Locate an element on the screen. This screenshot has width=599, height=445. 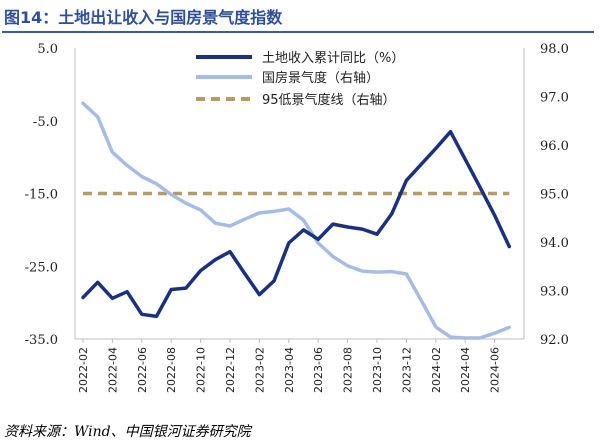
x-tick-label: 2024-02 is located at coordinates (436, 370).